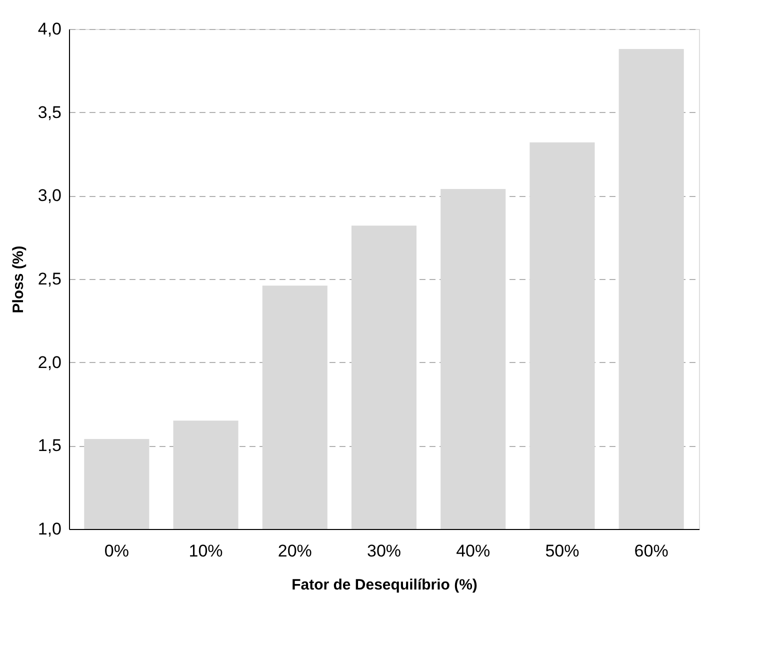  What do you see at coordinates (50, 29) in the screenshot?
I see `y-tick-label: 4,0` at bounding box center [50, 29].